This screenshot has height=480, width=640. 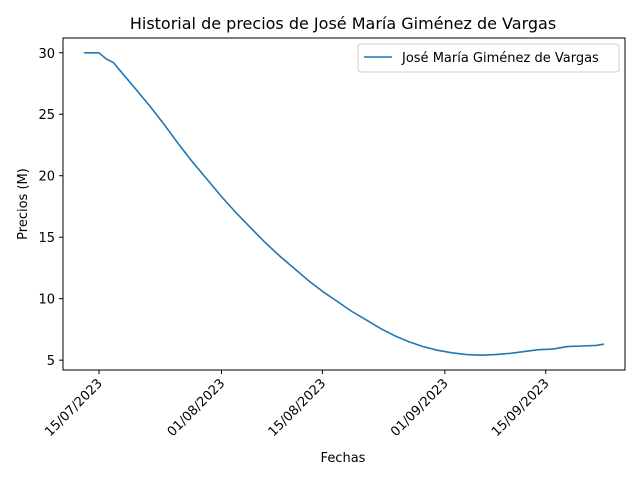 What do you see at coordinates (46, 300) in the screenshot?
I see `y-tick-label: 10` at bounding box center [46, 300].